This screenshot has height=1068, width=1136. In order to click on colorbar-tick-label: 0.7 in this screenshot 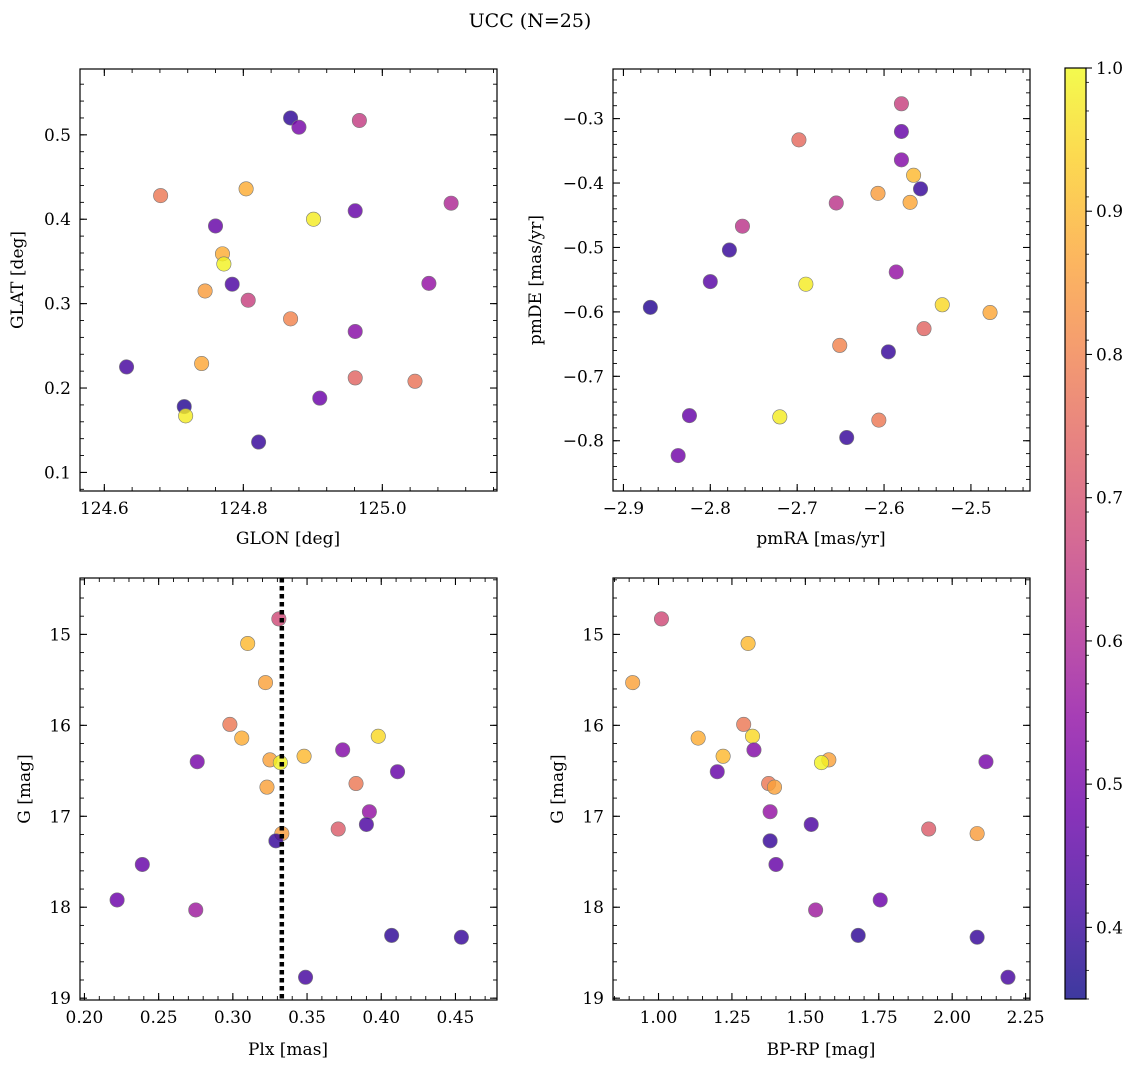, I will do `click(1109, 499)`.